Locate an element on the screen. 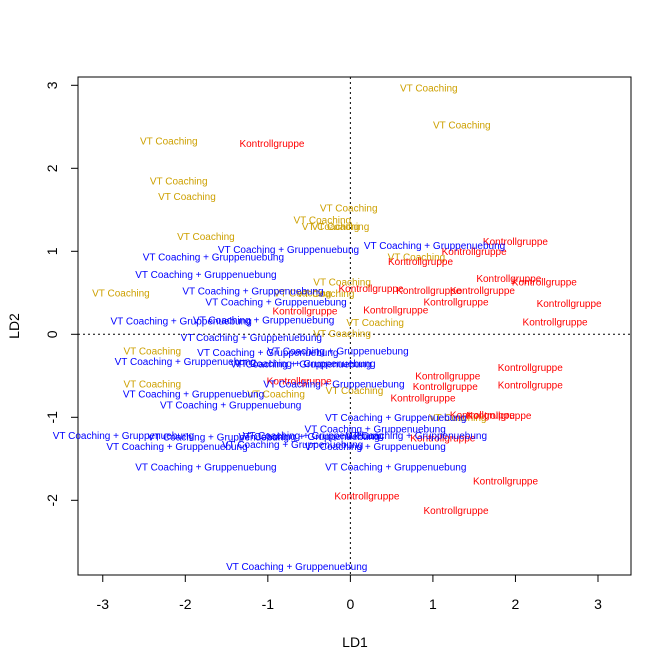 This screenshot has height=672, width=672. x-tick-label: -1 is located at coordinates (268, 604).